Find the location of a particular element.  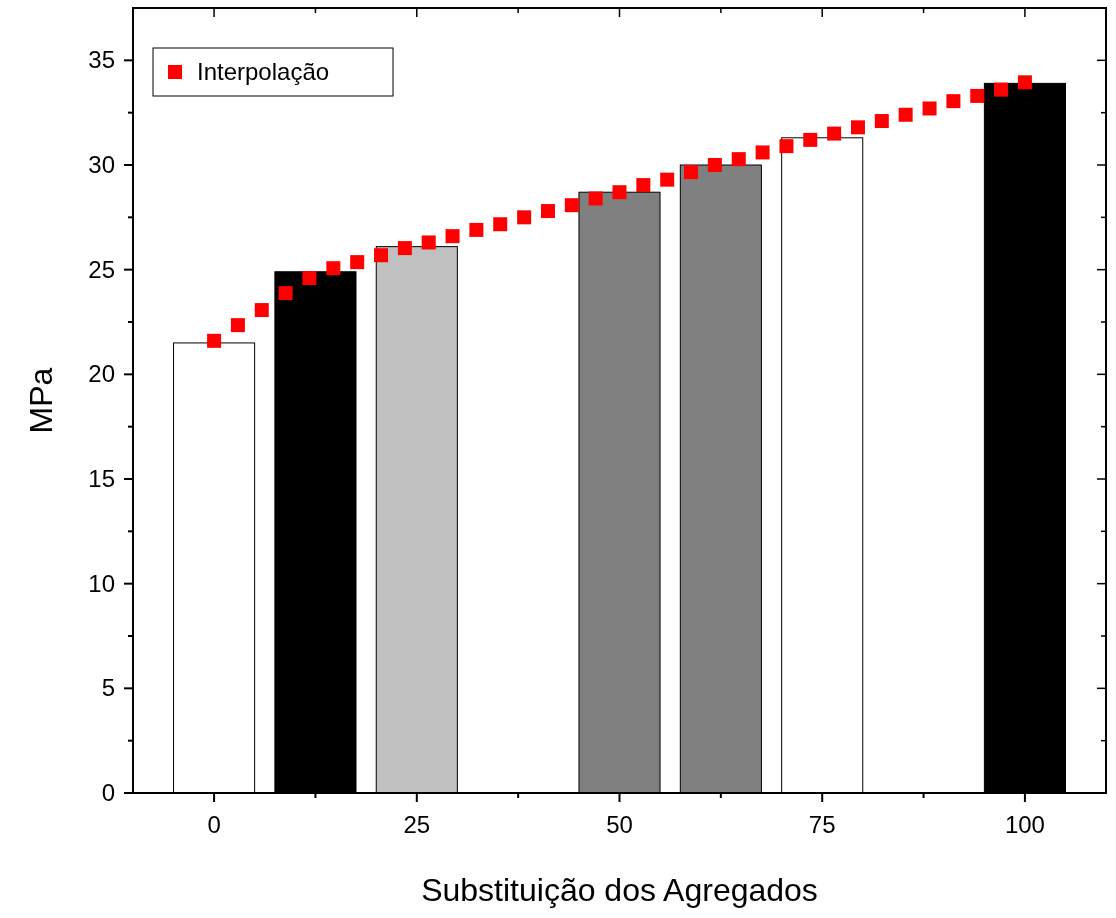

x-axis-title: Substituição dos Agregados is located at coordinates (619, 890).